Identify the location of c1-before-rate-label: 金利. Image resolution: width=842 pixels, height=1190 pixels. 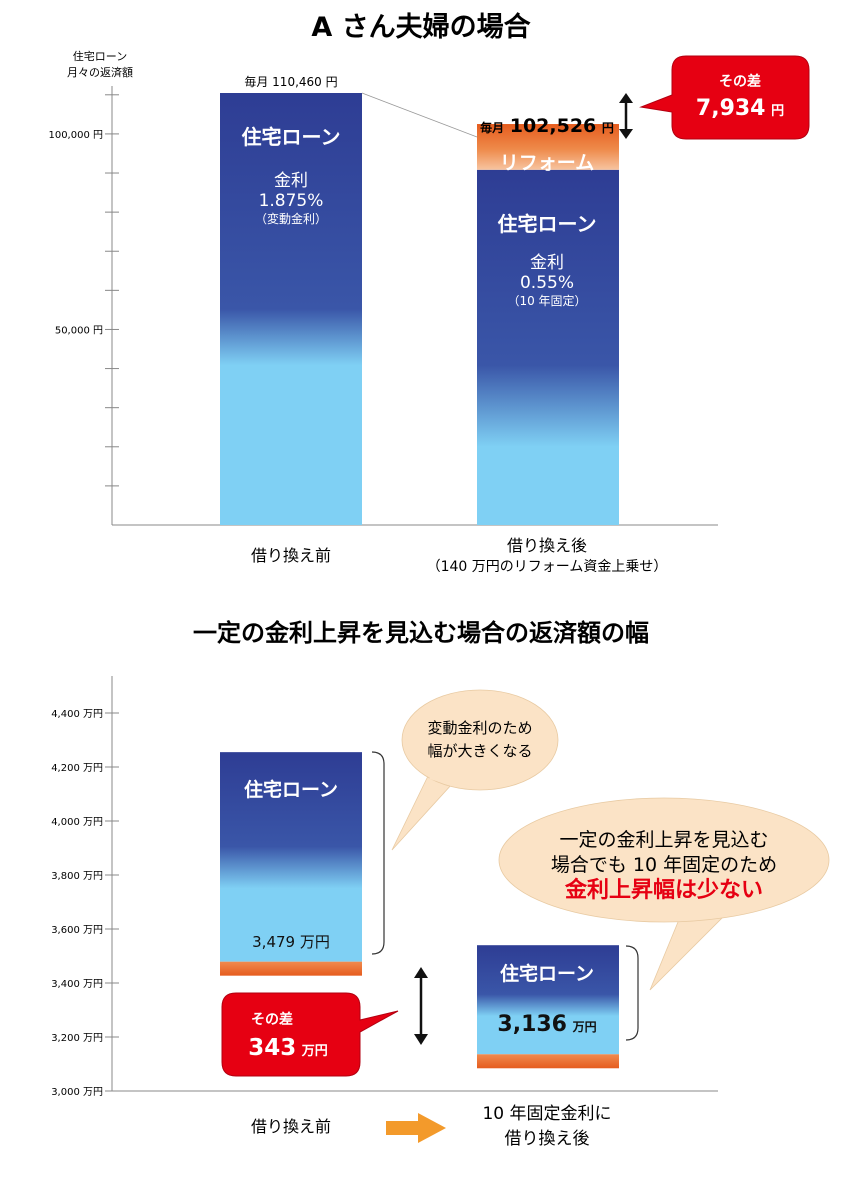
(291, 181).